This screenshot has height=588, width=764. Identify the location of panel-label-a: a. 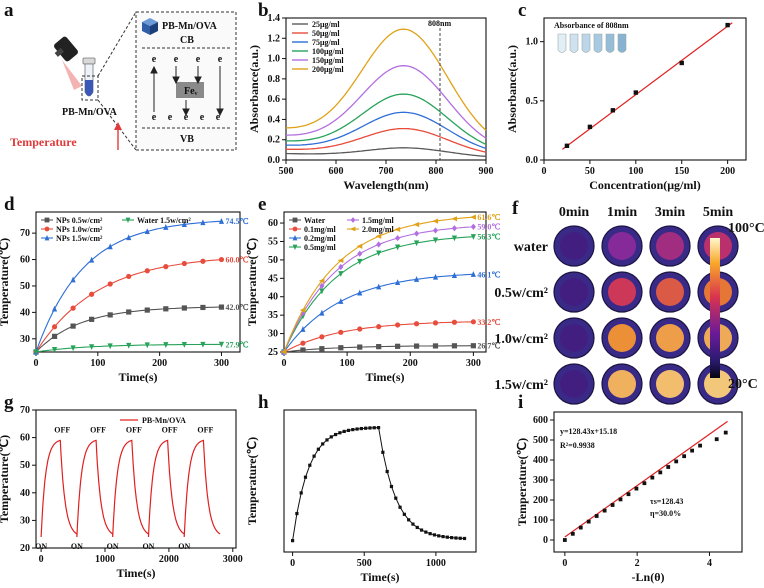
(9, 10).